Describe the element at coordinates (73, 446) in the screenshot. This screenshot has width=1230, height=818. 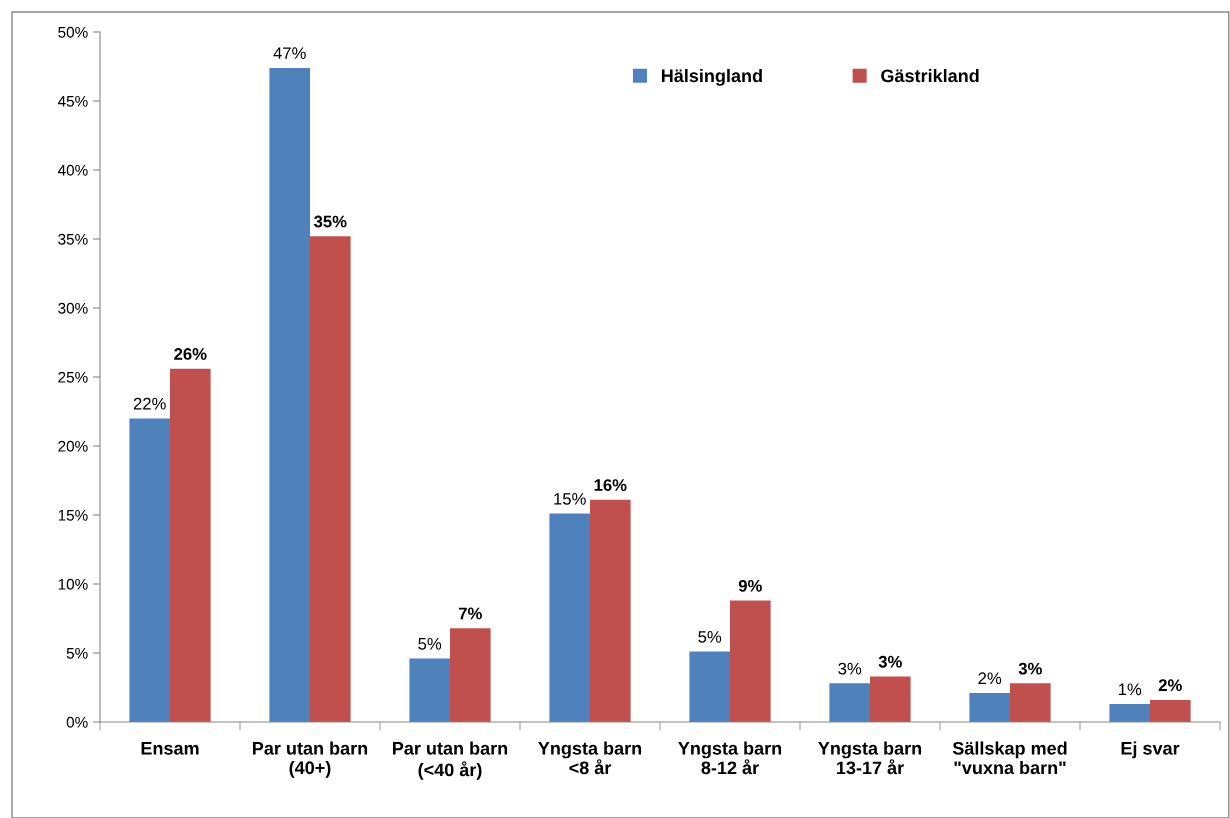
I see `y-tick-label: 20%` at that location.